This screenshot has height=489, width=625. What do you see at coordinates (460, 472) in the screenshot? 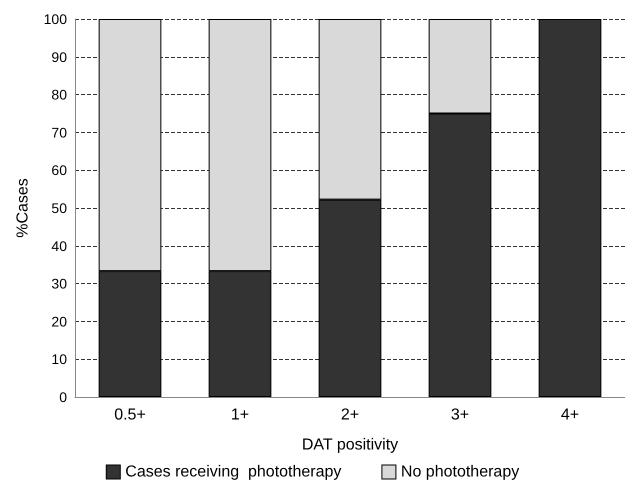
I see `legend-label: No phototherapy` at bounding box center [460, 472].